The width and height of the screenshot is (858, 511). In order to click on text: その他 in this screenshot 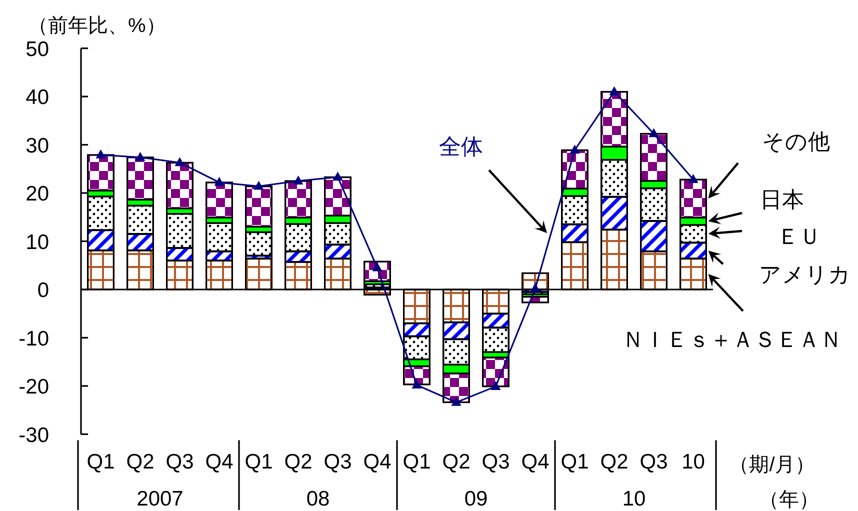, I will do `click(796, 141)`.